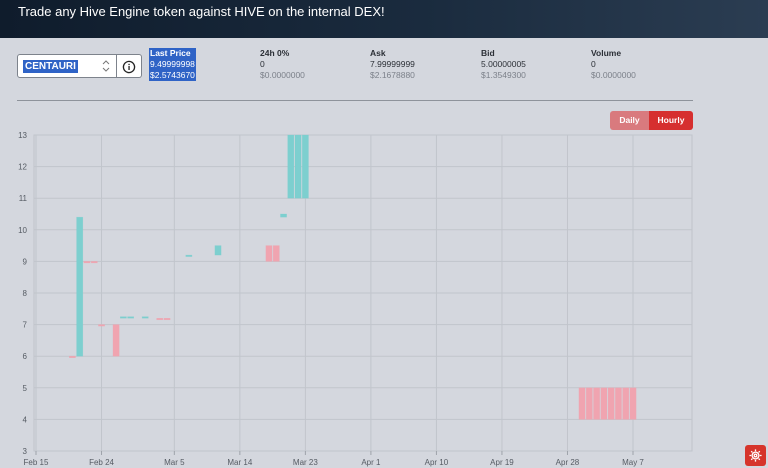 This screenshot has width=768, height=468. I want to click on daily-toggle-button: Daily, so click(629, 120).